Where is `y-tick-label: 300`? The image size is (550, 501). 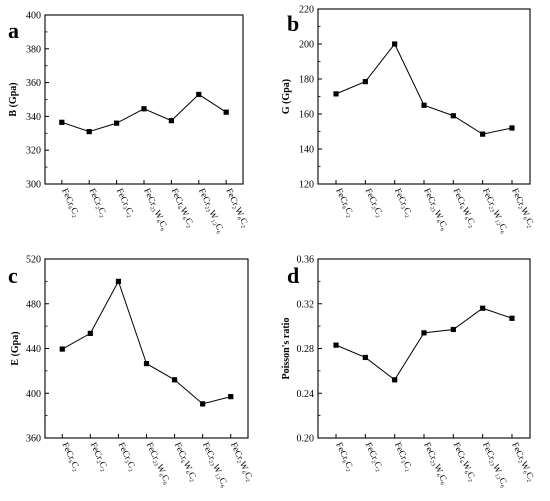
y-tick-label: 300 is located at coordinates (33, 185).